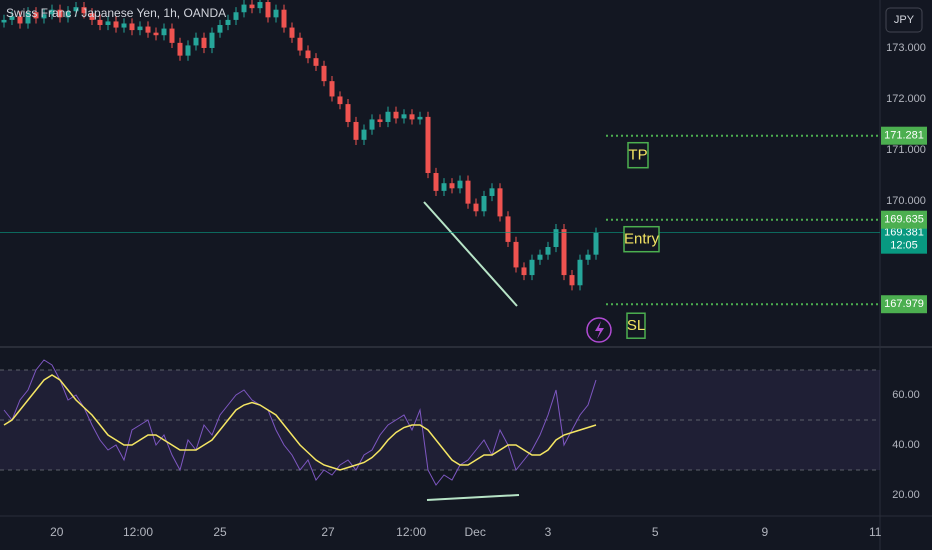 This screenshot has width=932, height=550. What do you see at coordinates (906, 445) in the screenshot?
I see `rsi-tick-label: 40.00` at bounding box center [906, 445].